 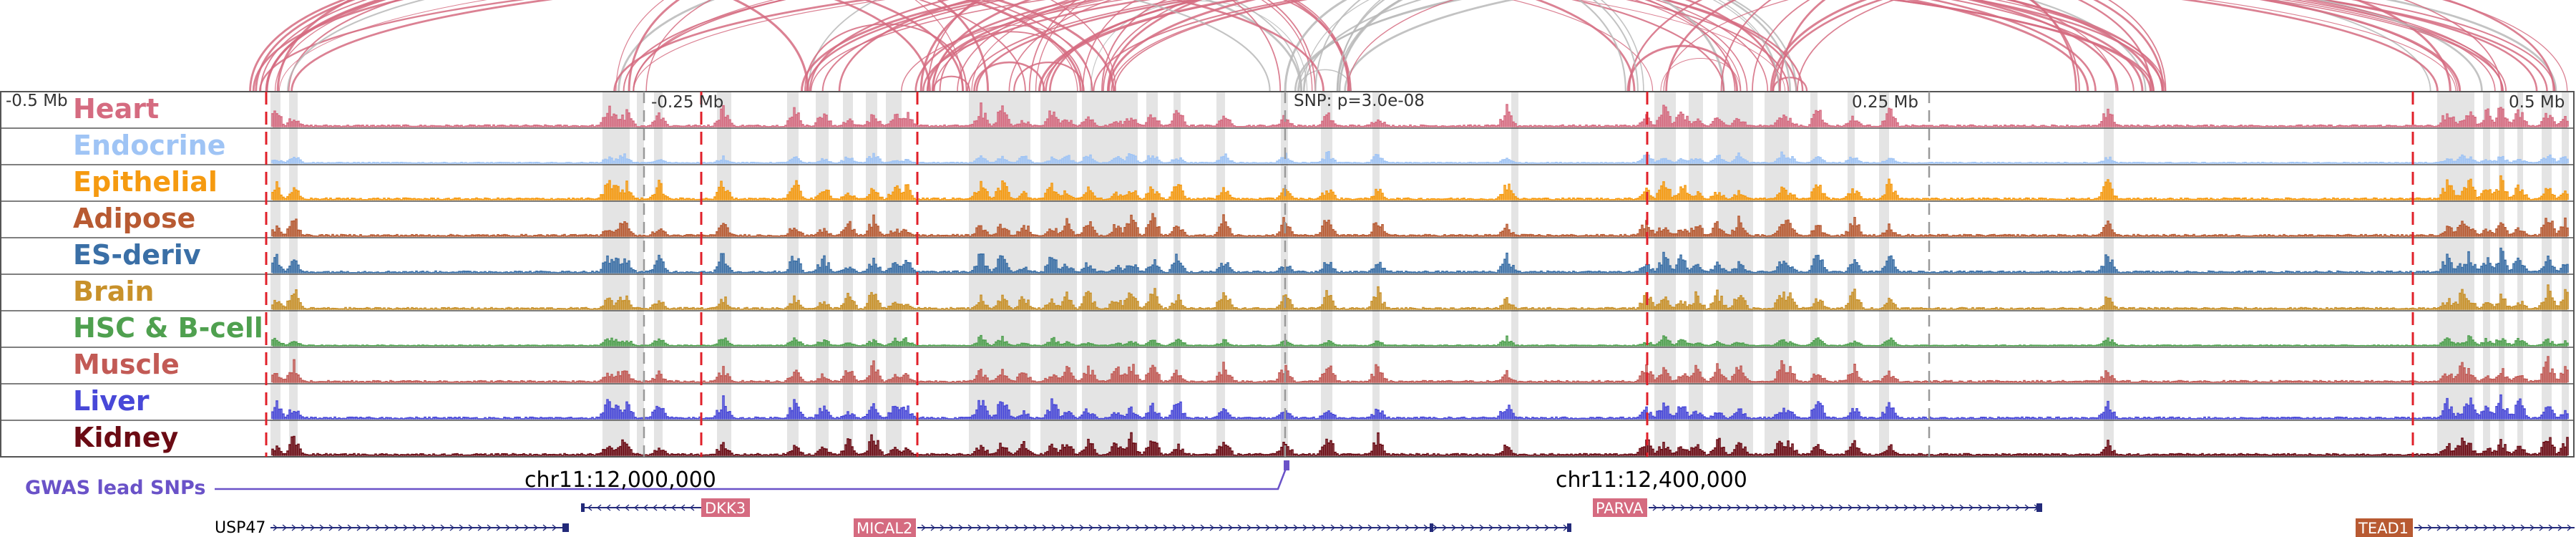 I want to click on gene-label-usp47: USP47, so click(x=240, y=528).